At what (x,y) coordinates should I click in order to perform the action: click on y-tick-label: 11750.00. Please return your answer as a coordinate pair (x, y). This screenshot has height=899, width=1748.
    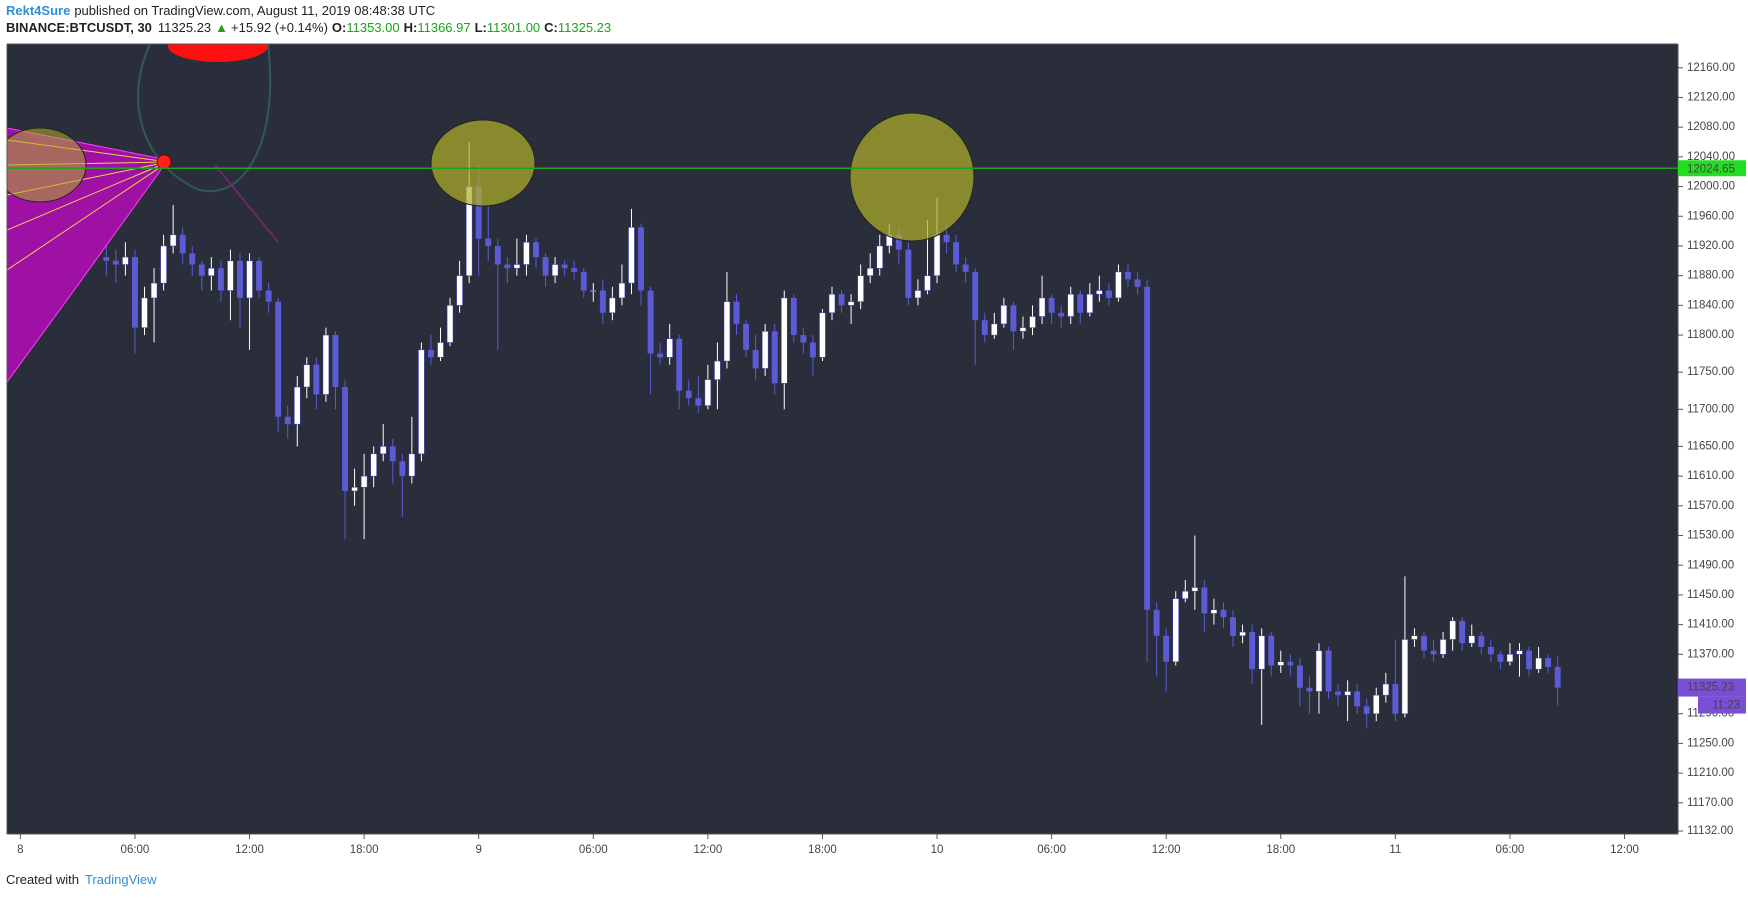
    Looking at the image, I should click on (1710, 372).